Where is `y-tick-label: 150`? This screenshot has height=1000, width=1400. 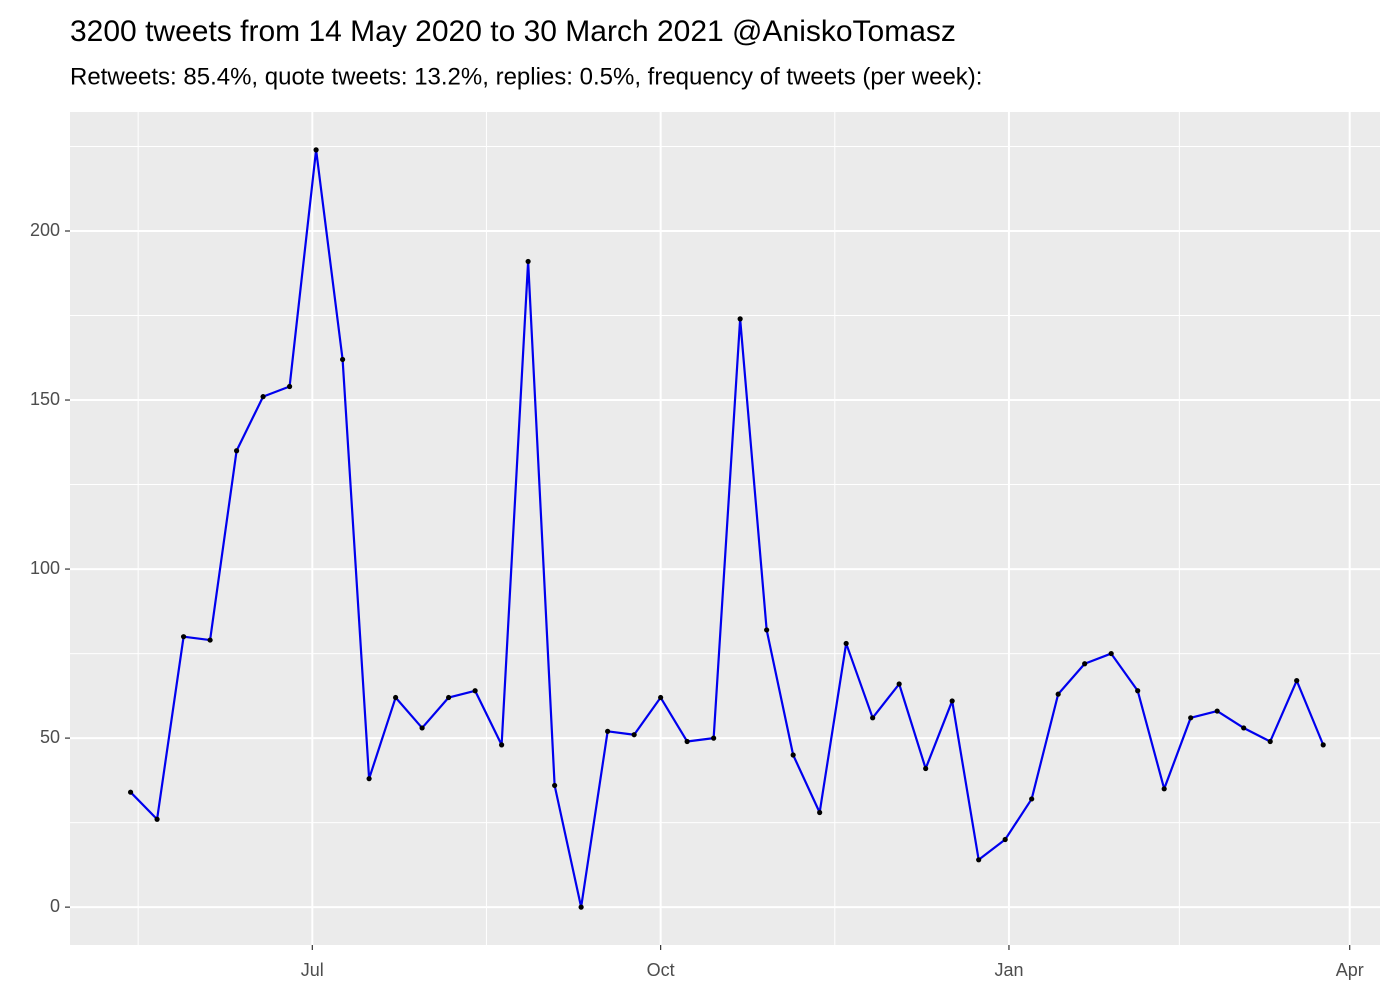 y-tick-label: 150 is located at coordinates (45, 399).